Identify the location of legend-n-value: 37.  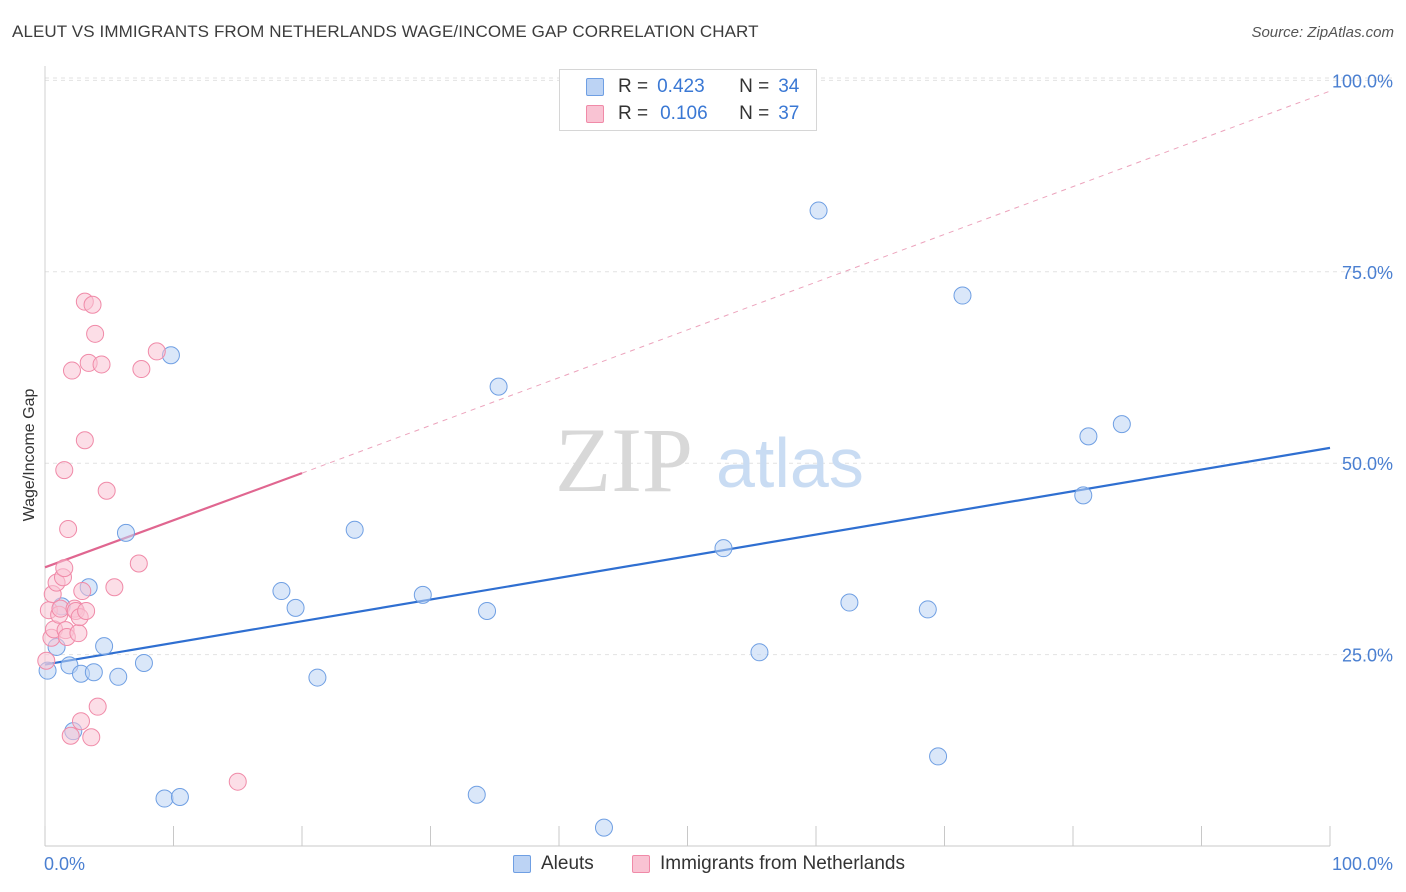
(789, 113).